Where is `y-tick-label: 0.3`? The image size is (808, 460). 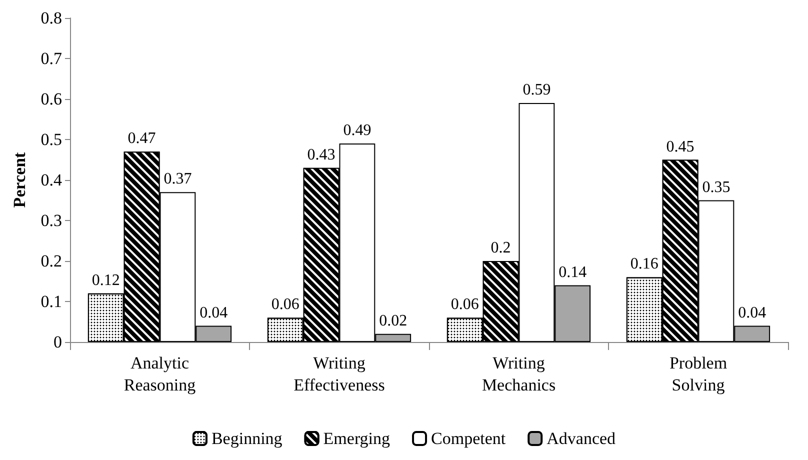 y-tick-label: 0.3 is located at coordinates (51, 220).